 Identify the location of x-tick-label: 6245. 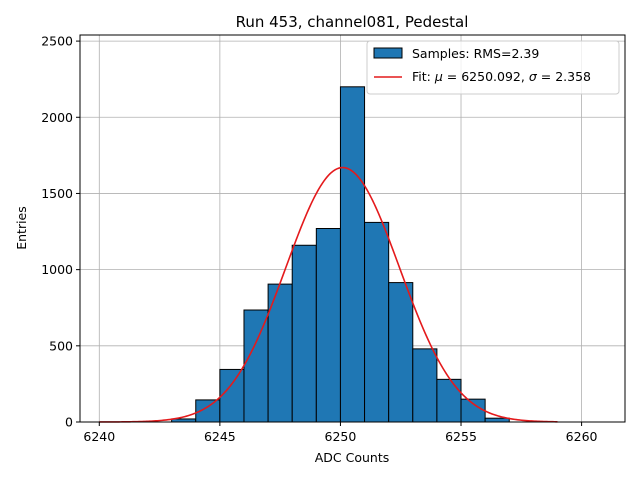
(220, 436).